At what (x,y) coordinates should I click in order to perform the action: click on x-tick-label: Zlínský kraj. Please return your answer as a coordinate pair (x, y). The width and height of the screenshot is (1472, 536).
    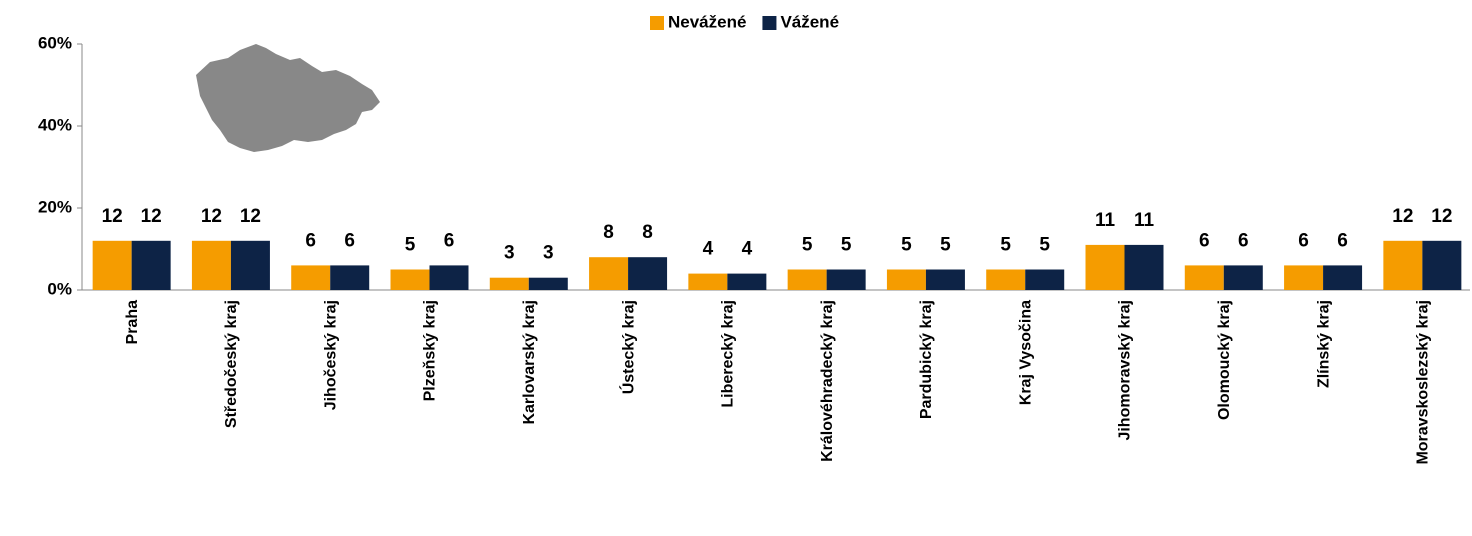
    Looking at the image, I should click on (1323, 344).